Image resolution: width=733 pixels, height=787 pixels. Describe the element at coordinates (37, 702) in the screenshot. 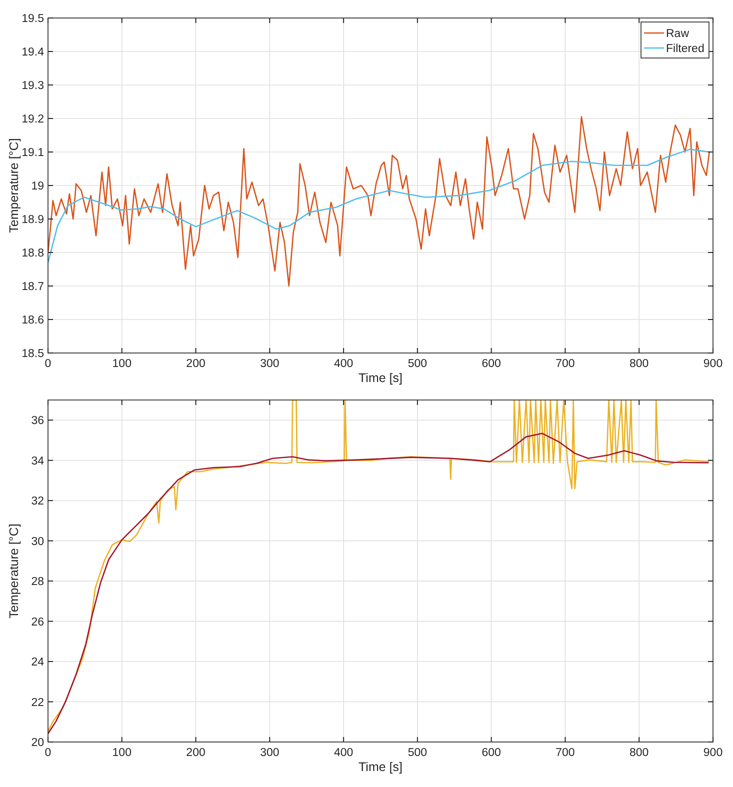

I see `y-tick-label: 22` at that location.